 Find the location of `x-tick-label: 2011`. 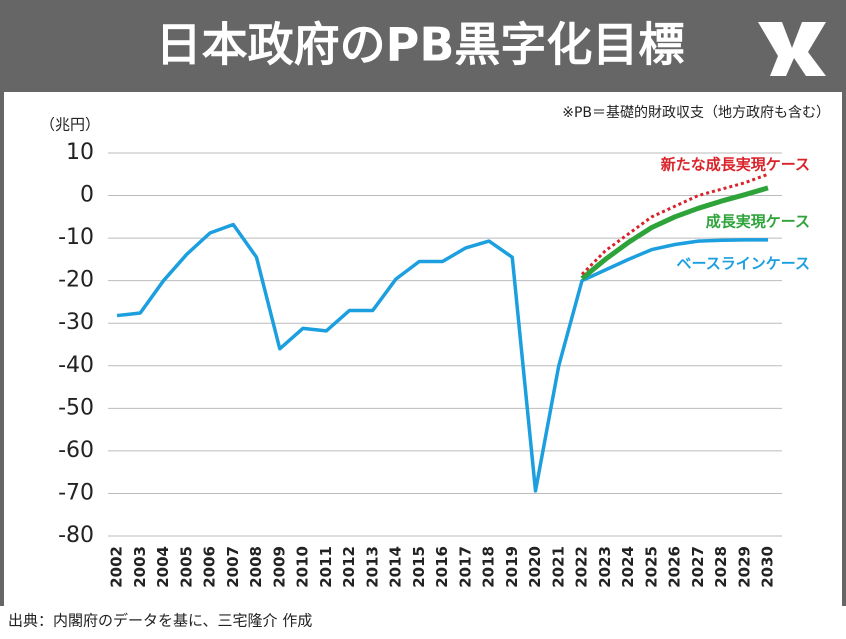

x-tick-label: 2011 is located at coordinates (326, 567).